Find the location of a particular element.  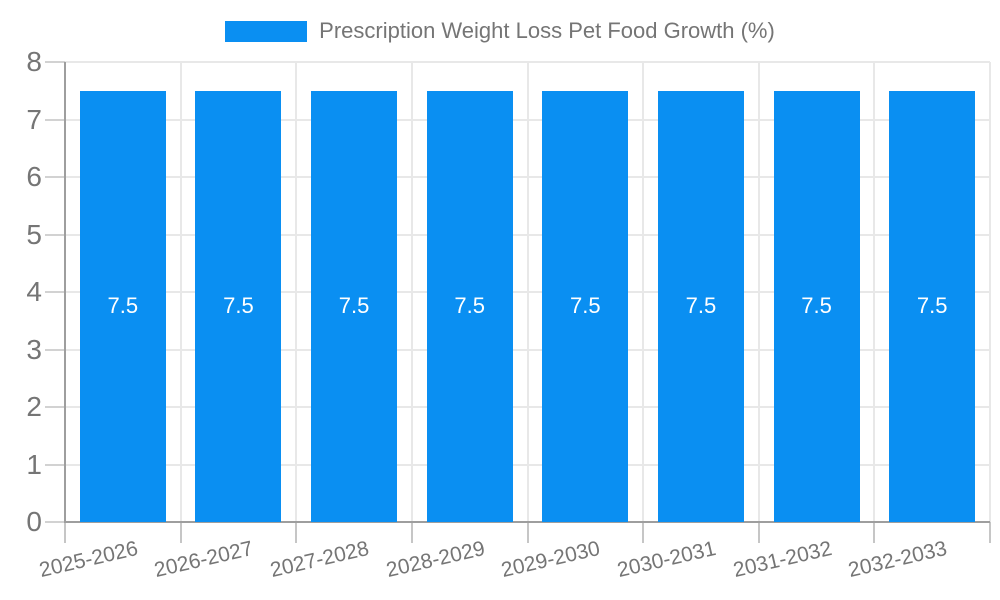

y-axis-tick-label: 7 is located at coordinates (34, 119).